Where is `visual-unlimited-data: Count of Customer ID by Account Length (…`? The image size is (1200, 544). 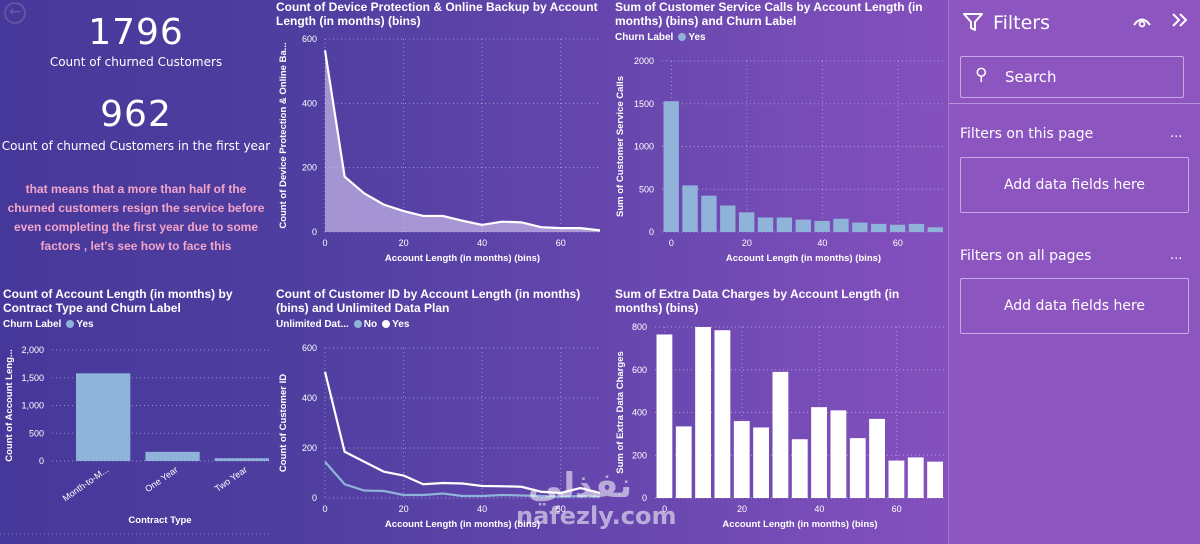
visual-unlimited-data: Count of Customer ID by Account Length (… is located at coordinates (441, 308).